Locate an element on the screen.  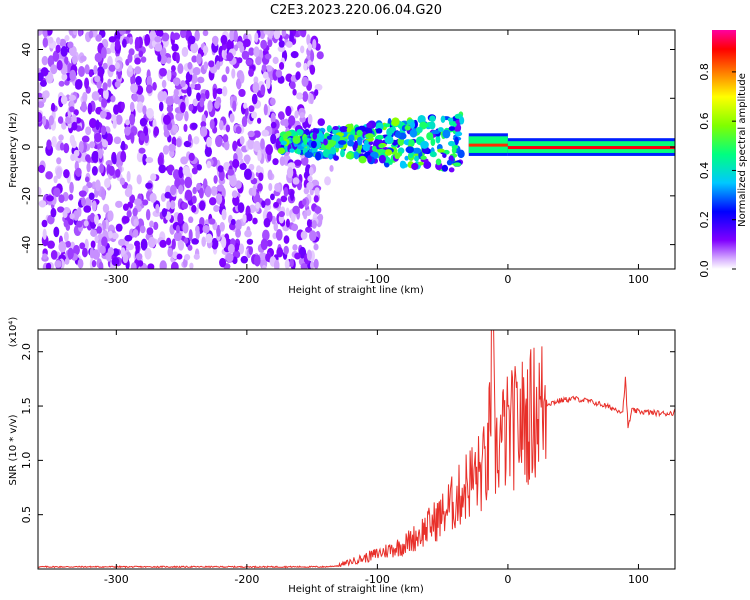
colorbar-gradient is located at coordinates (724, 149).